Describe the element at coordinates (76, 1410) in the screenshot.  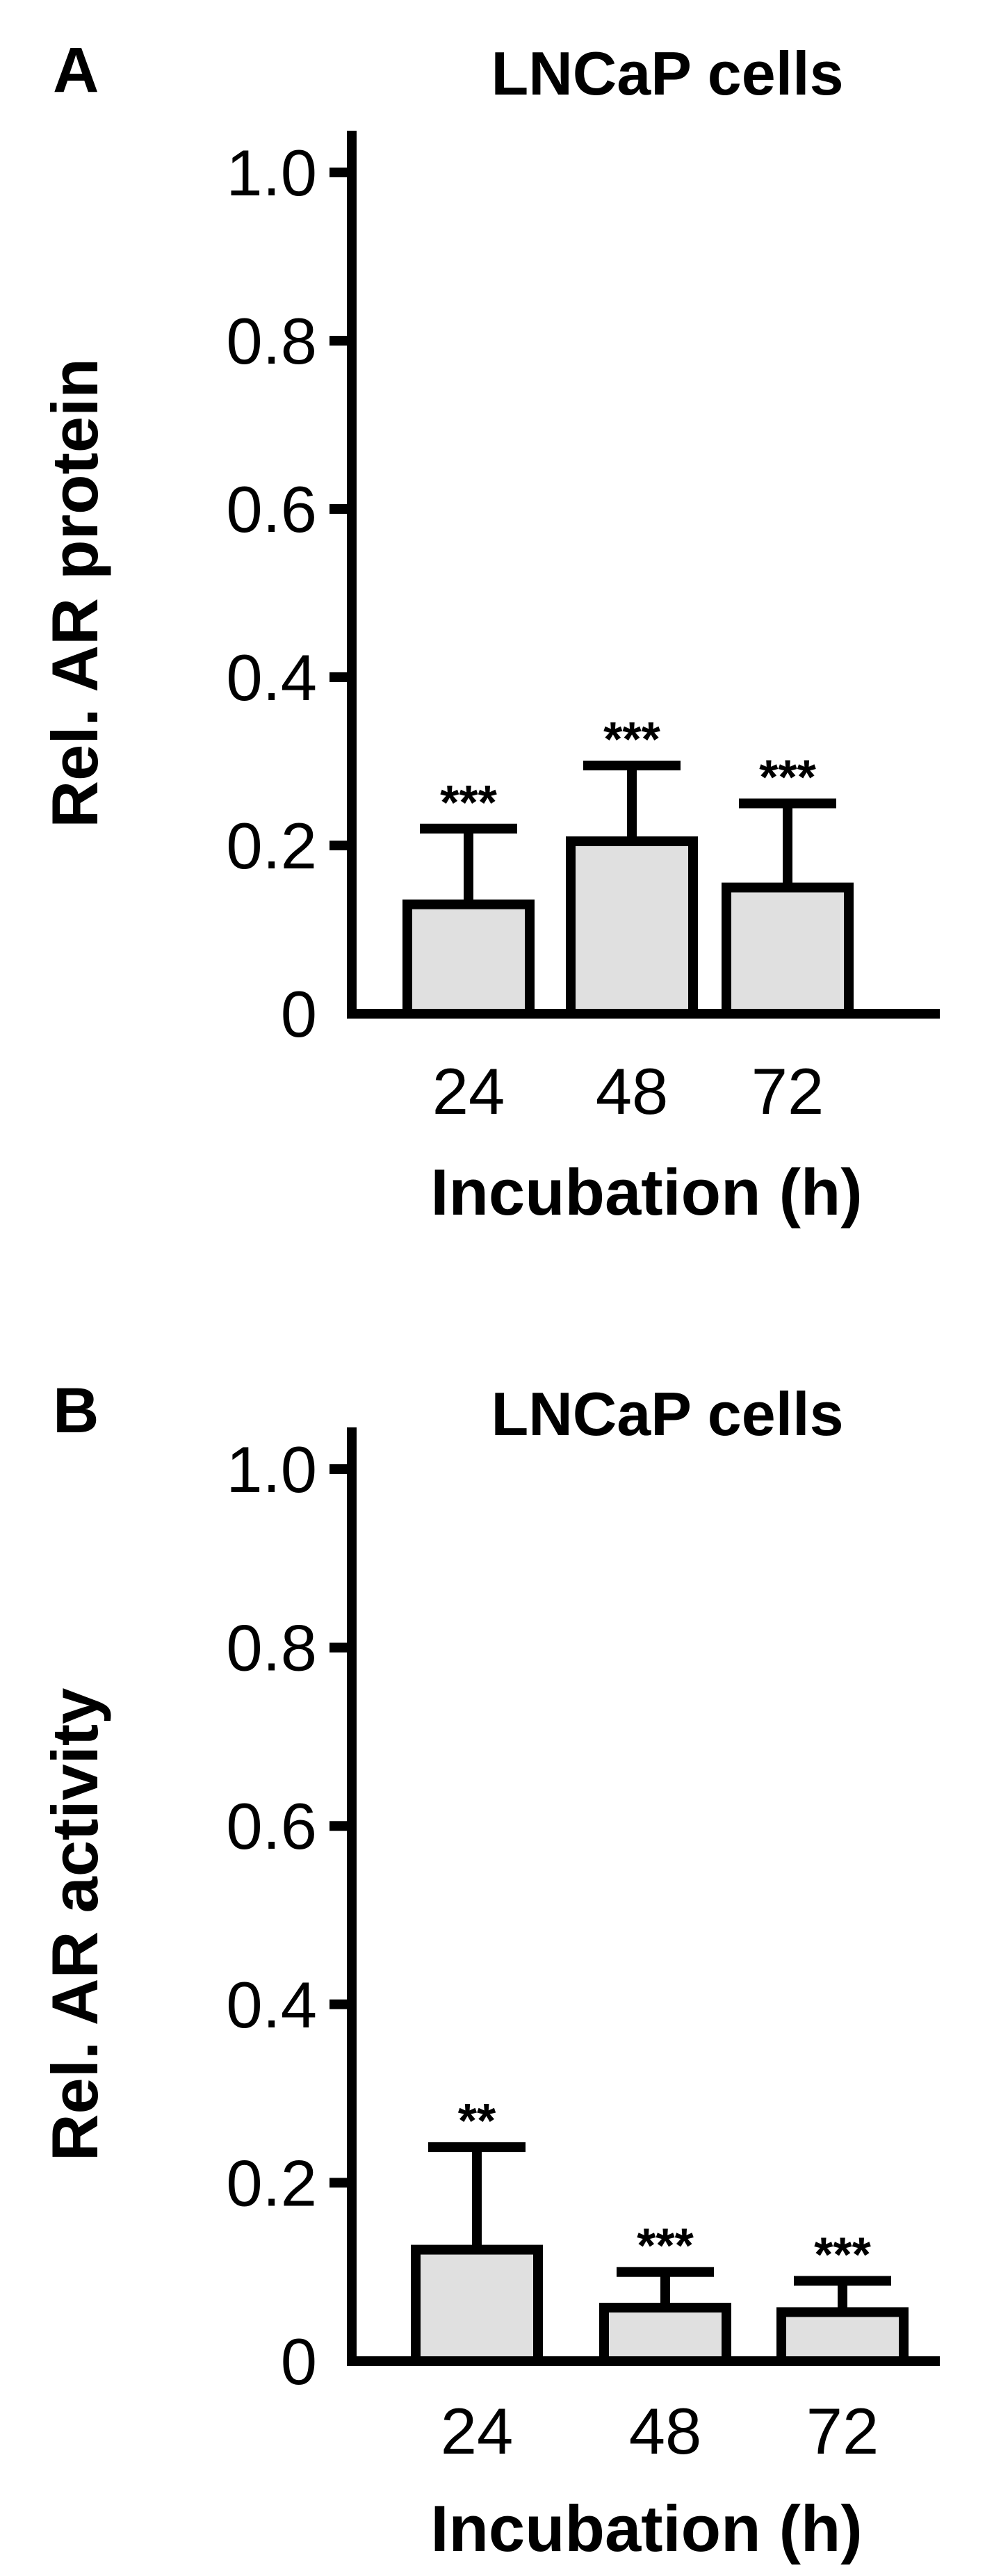
I see `panel-letter: B` at that location.